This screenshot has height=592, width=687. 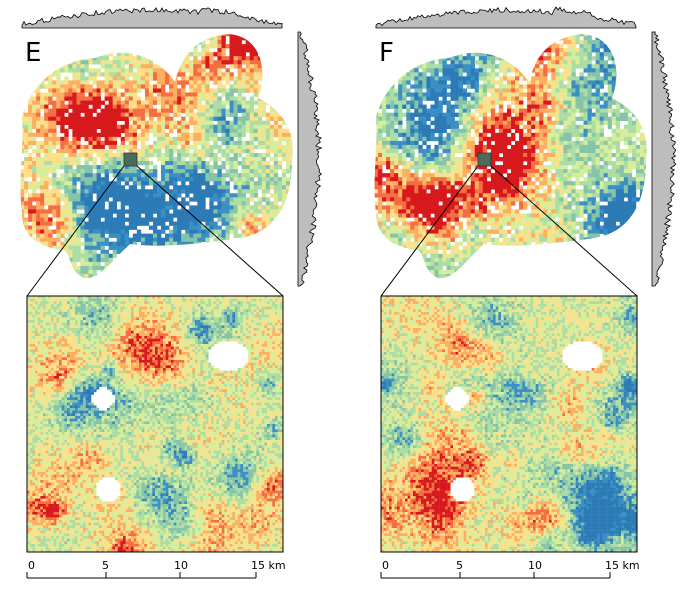 I want to click on scale-tick-10-e: 10, so click(x=181, y=565).